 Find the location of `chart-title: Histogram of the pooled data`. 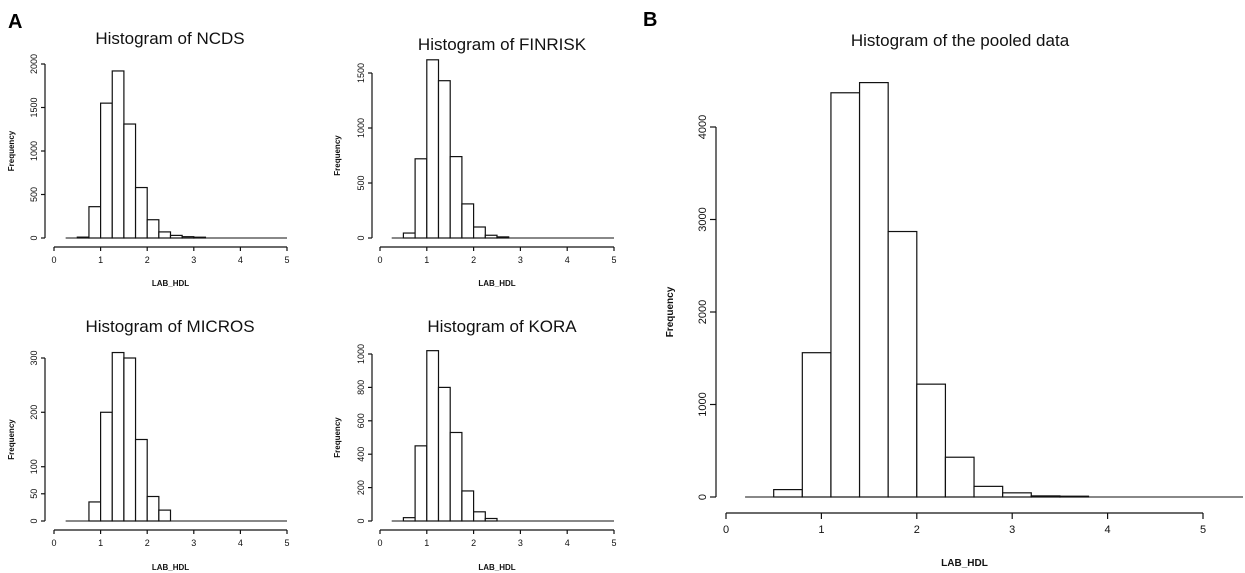

chart-title: Histogram of the pooled data is located at coordinates (960, 40).